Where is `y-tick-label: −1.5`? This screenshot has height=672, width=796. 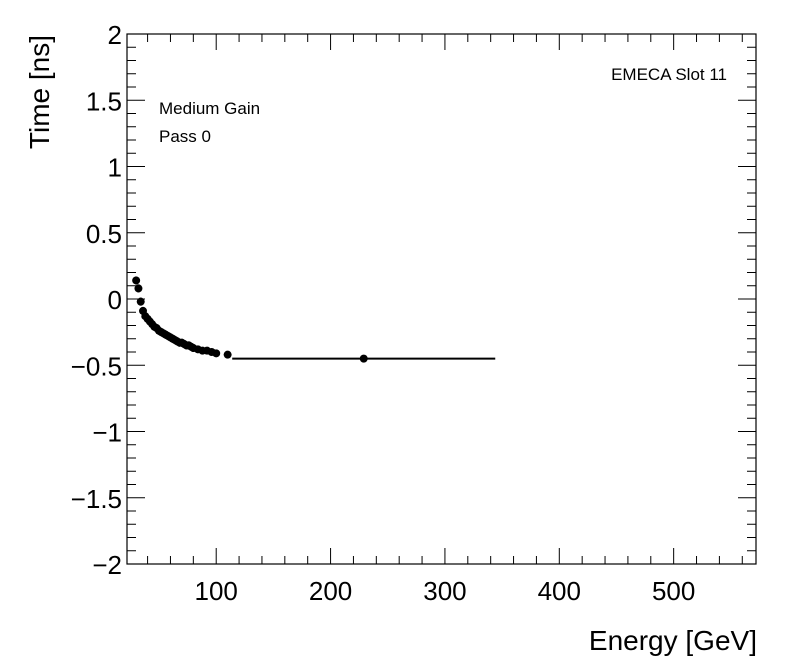
y-tick-label: −1.5 is located at coordinates (96, 499).